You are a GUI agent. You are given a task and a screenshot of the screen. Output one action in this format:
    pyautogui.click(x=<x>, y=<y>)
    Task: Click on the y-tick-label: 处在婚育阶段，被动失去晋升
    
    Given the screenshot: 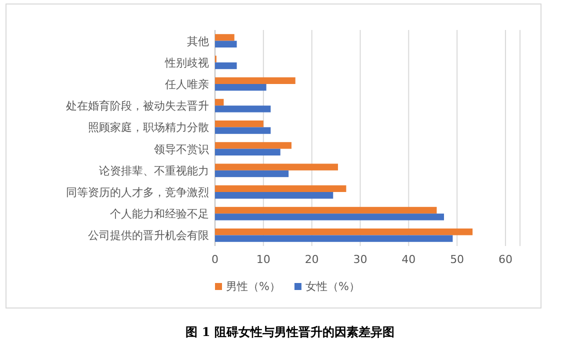 What is the action you would take?
    pyautogui.click(x=137, y=106)
    